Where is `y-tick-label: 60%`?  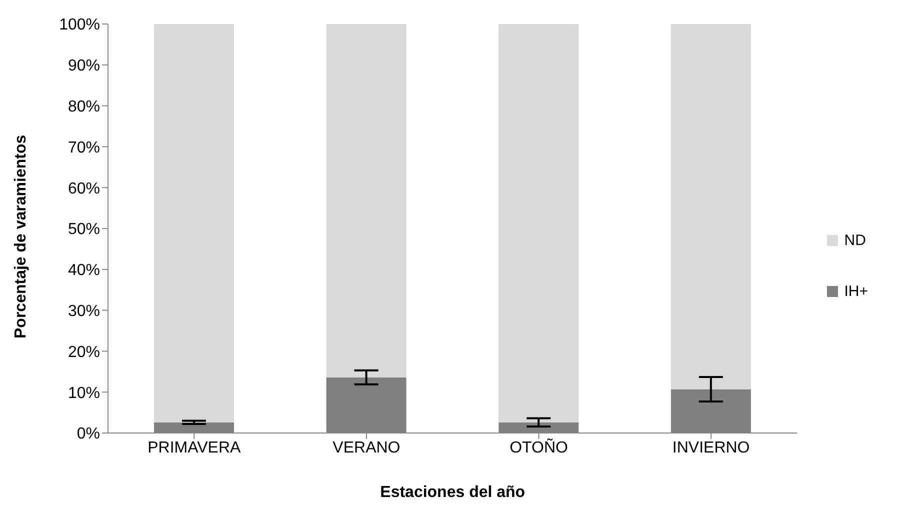
y-tick-label: 60% is located at coordinates (84, 189).